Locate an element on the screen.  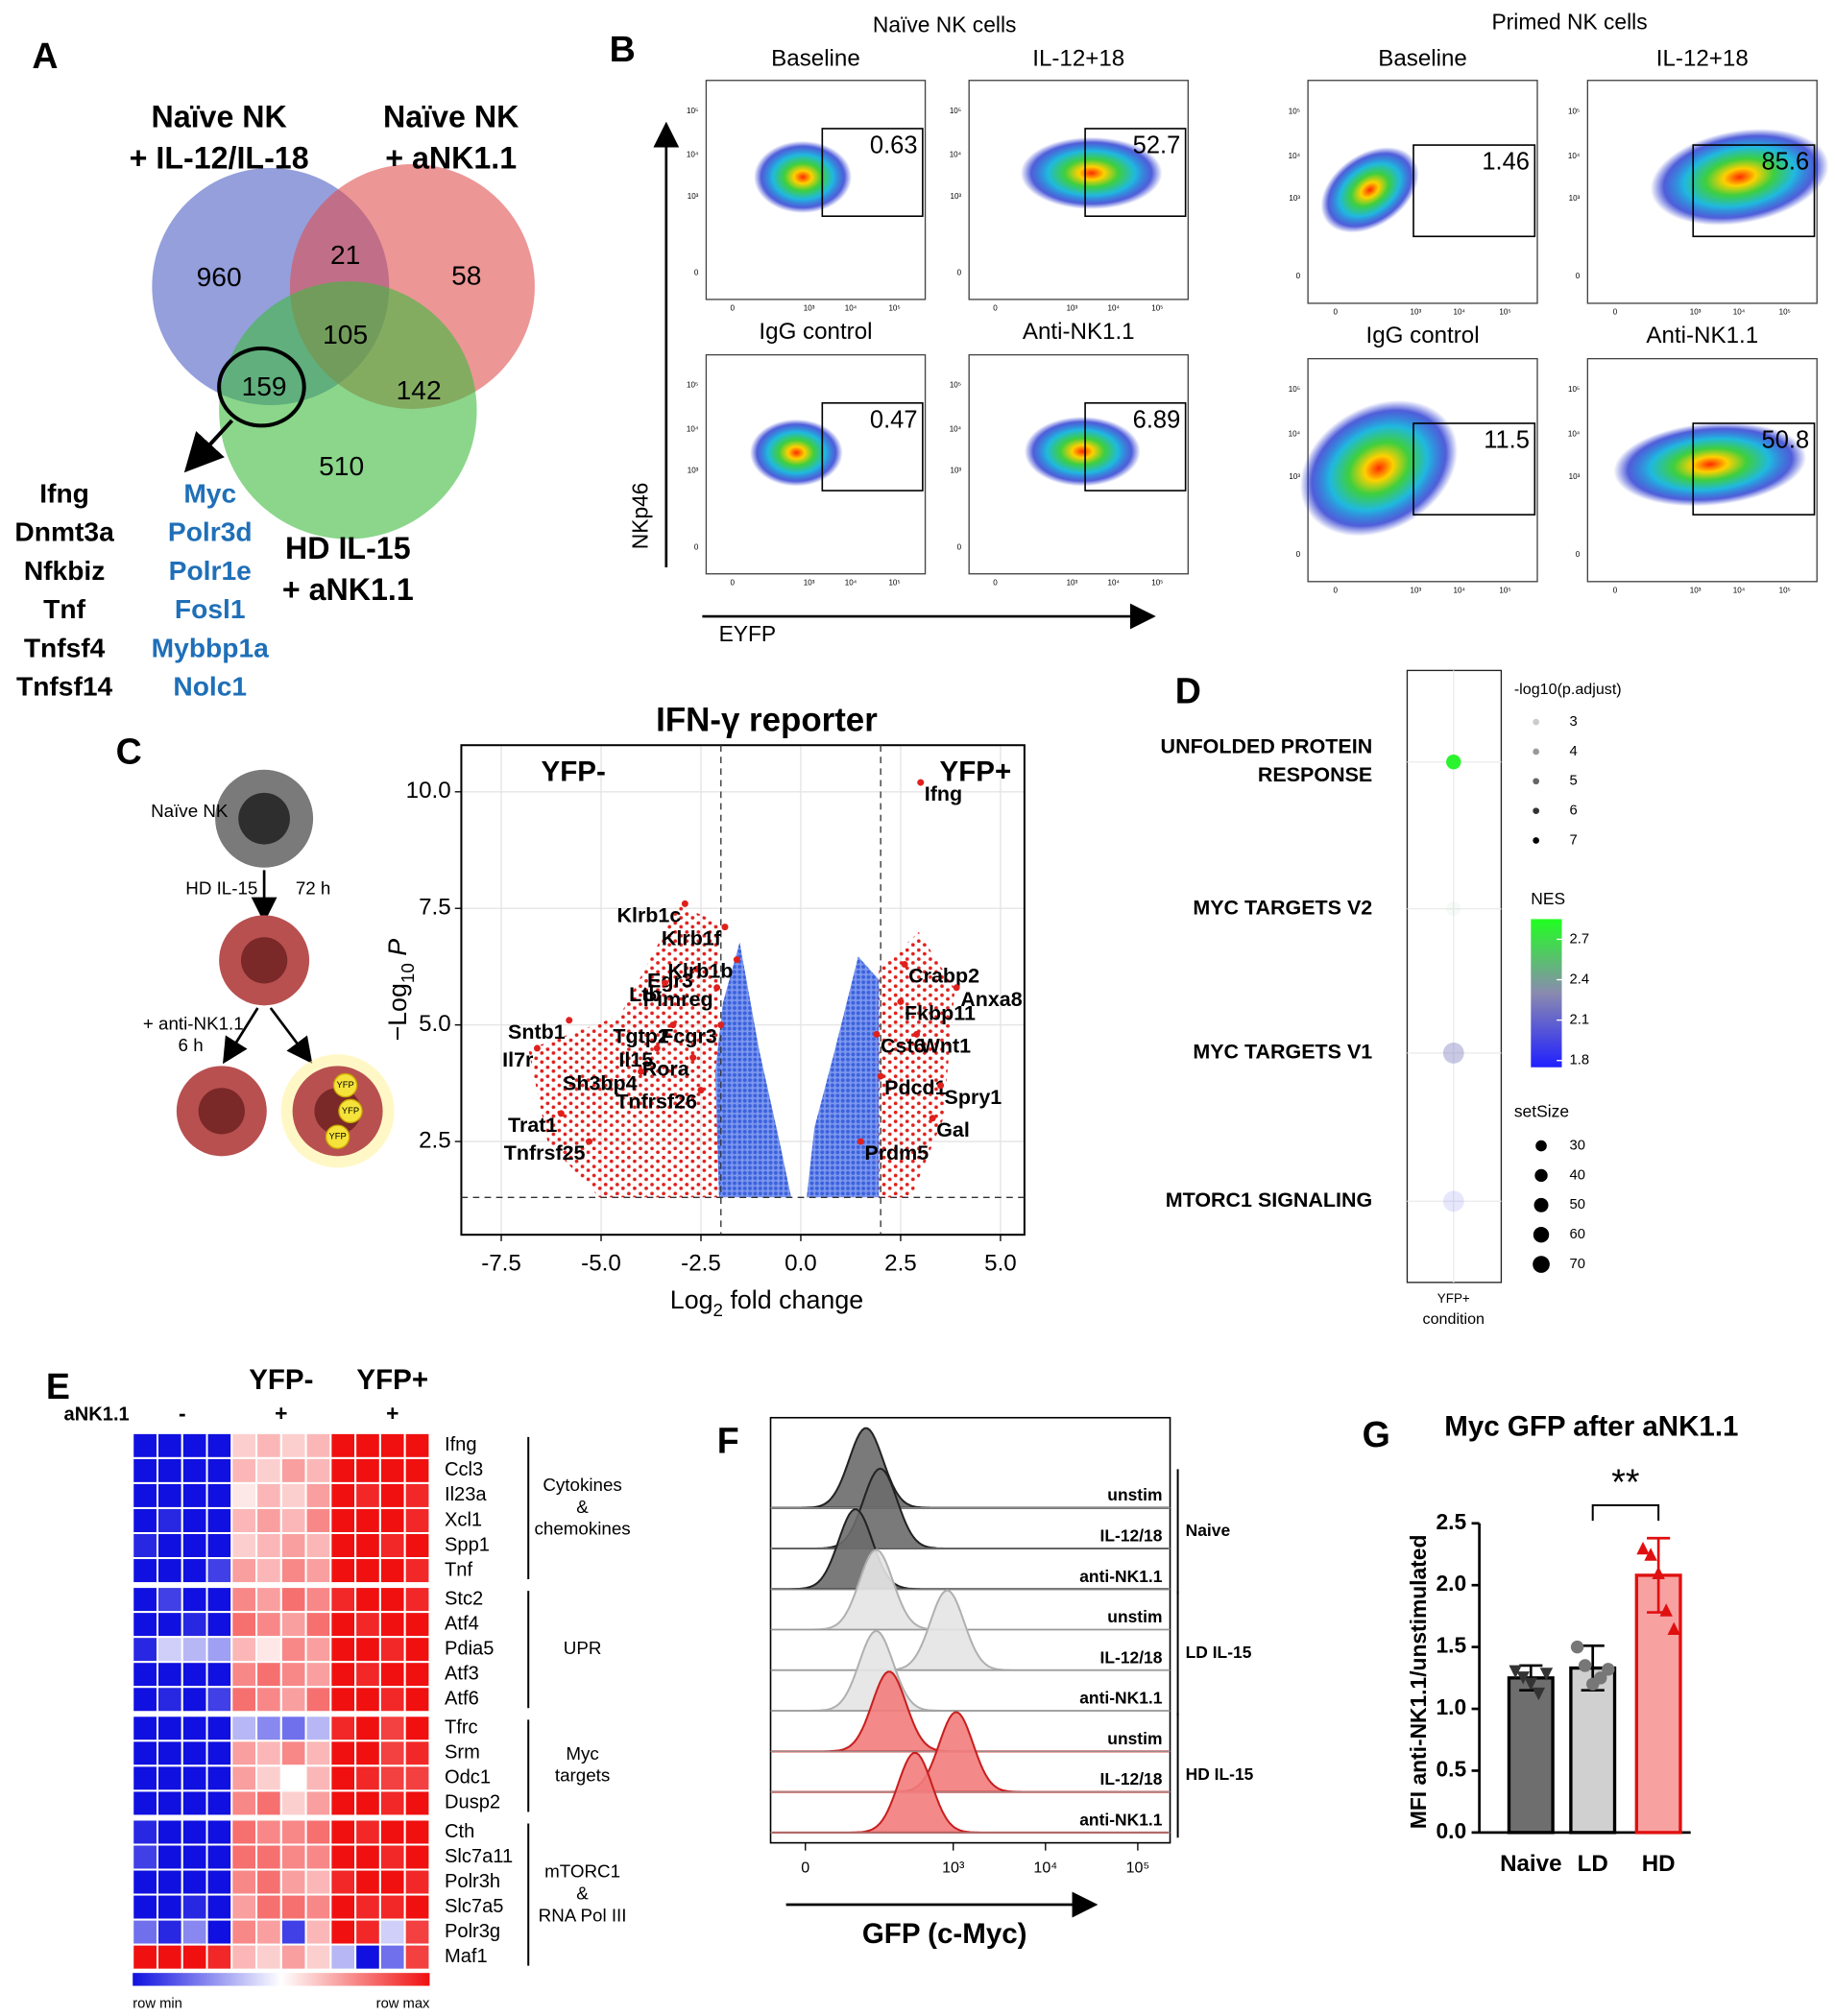
row-label: Slc7a5 is located at coordinates (474, 1907).